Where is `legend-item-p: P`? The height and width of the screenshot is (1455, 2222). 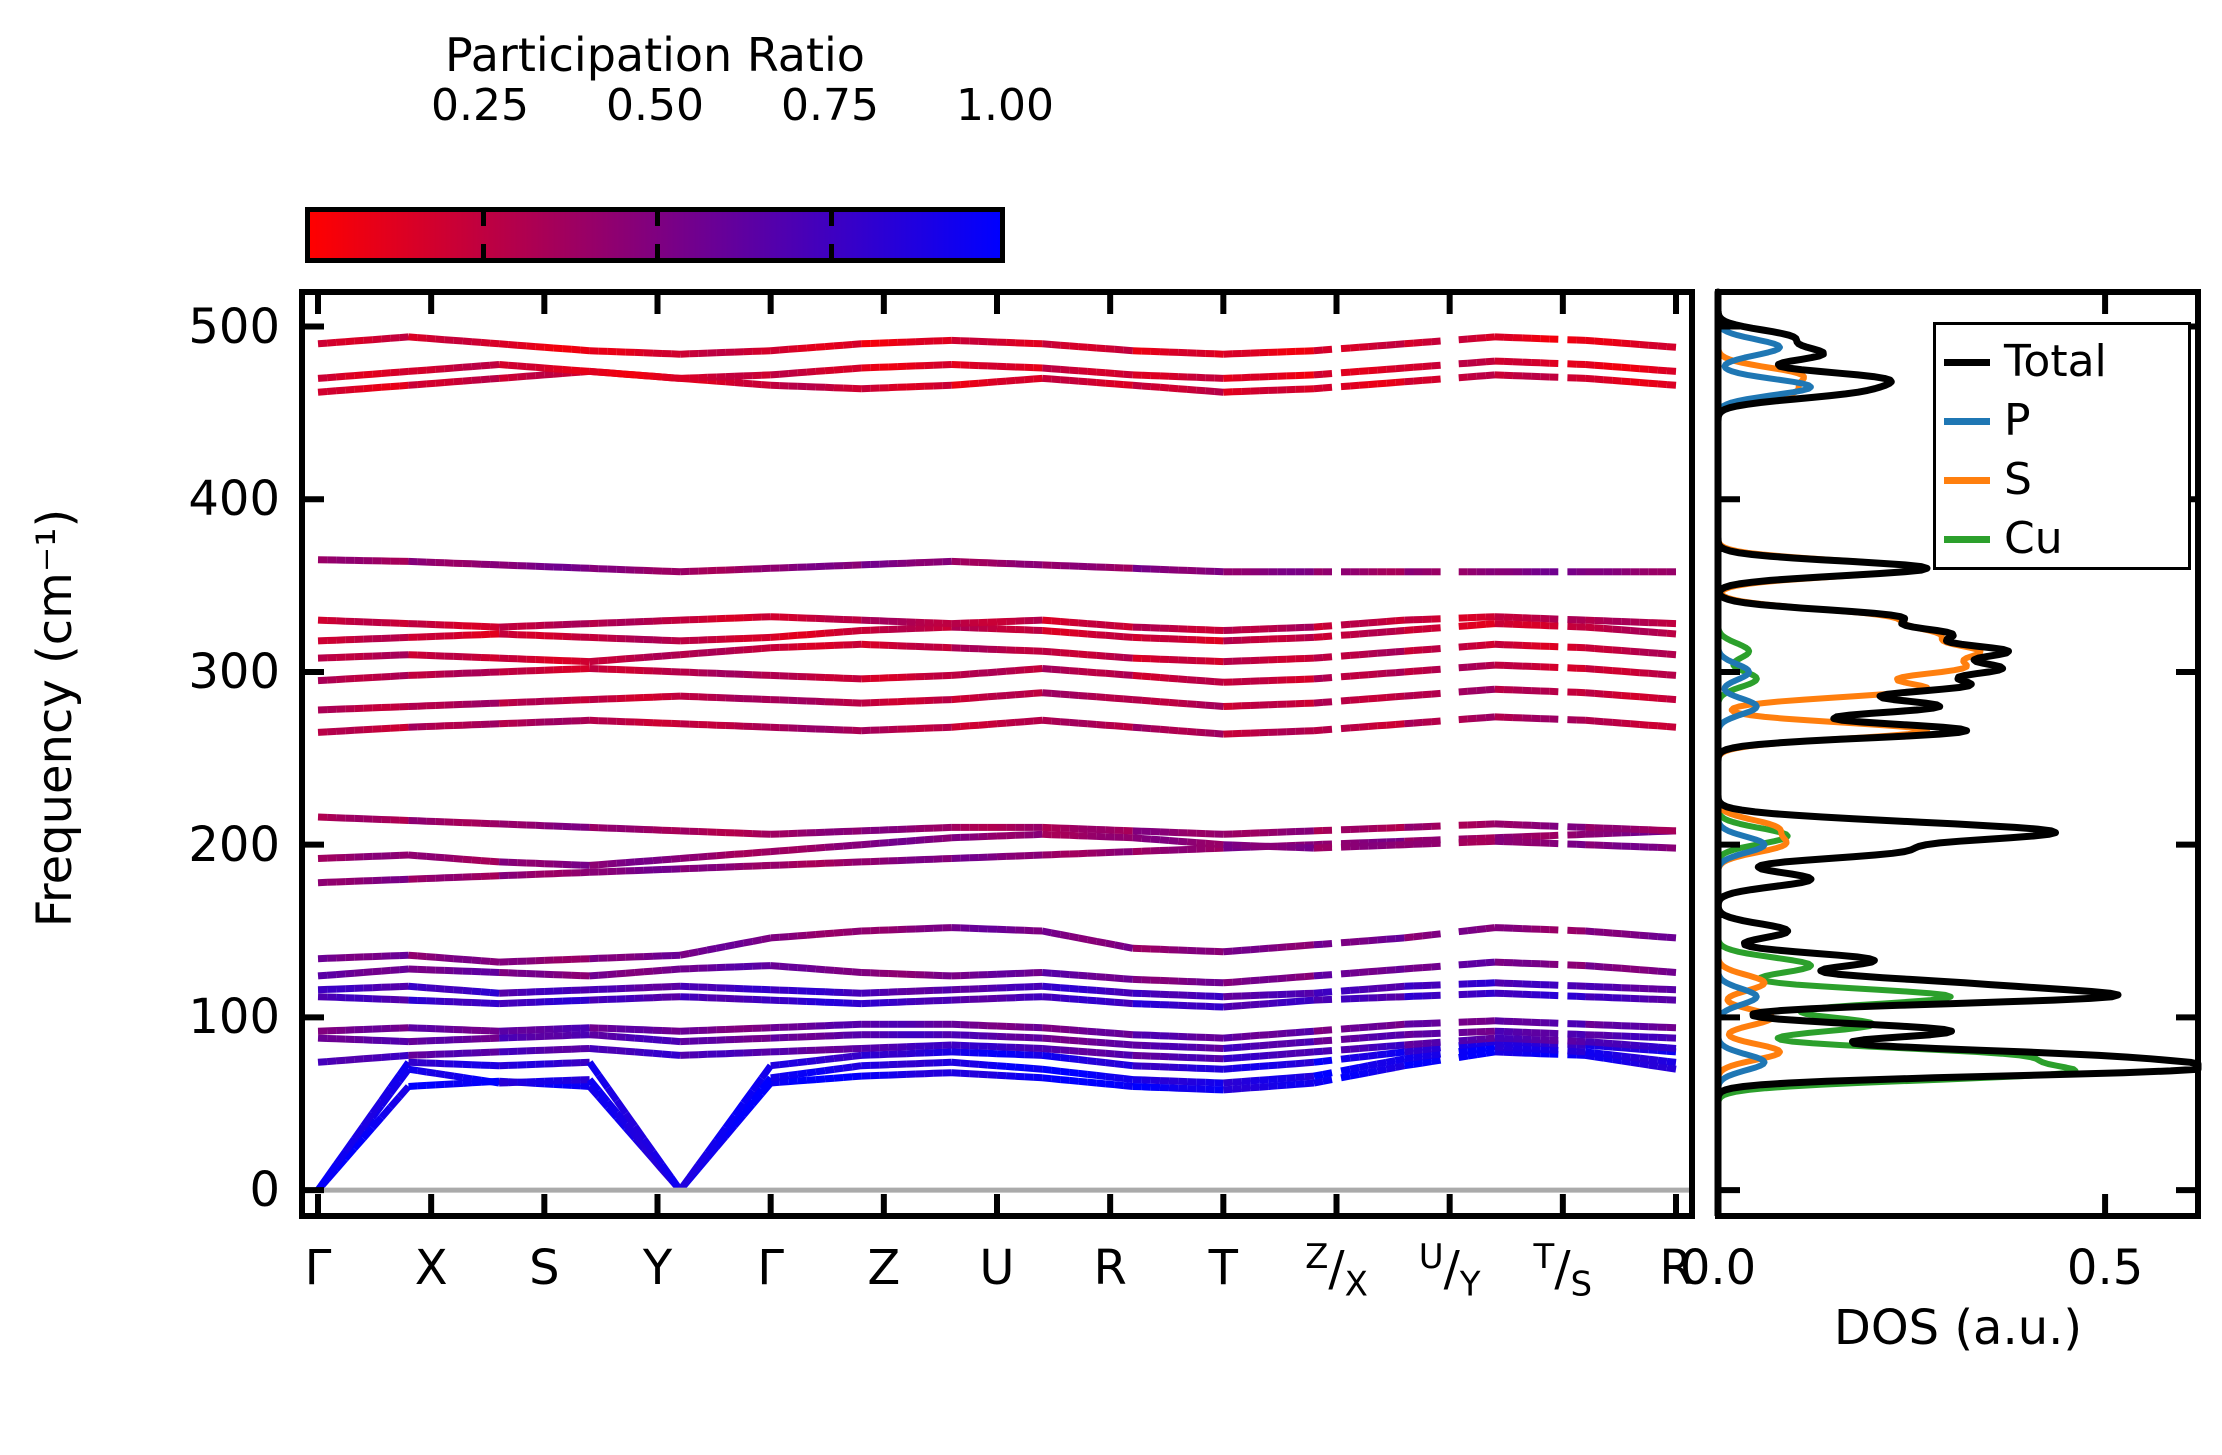
legend-item-p: P is located at coordinates (1987, 421).